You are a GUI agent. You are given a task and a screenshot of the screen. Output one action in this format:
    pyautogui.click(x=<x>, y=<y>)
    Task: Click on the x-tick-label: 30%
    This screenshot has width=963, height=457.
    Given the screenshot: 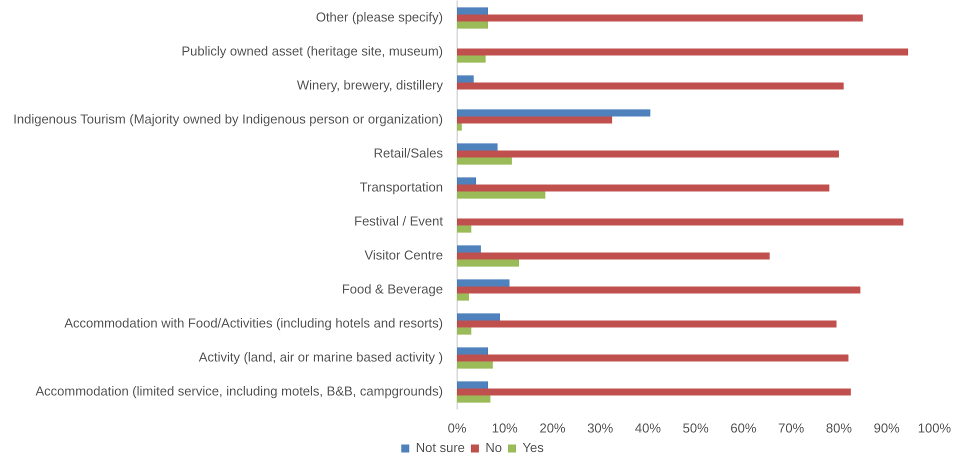 What is the action you would take?
    pyautogui.click(x=600, y=428)
    